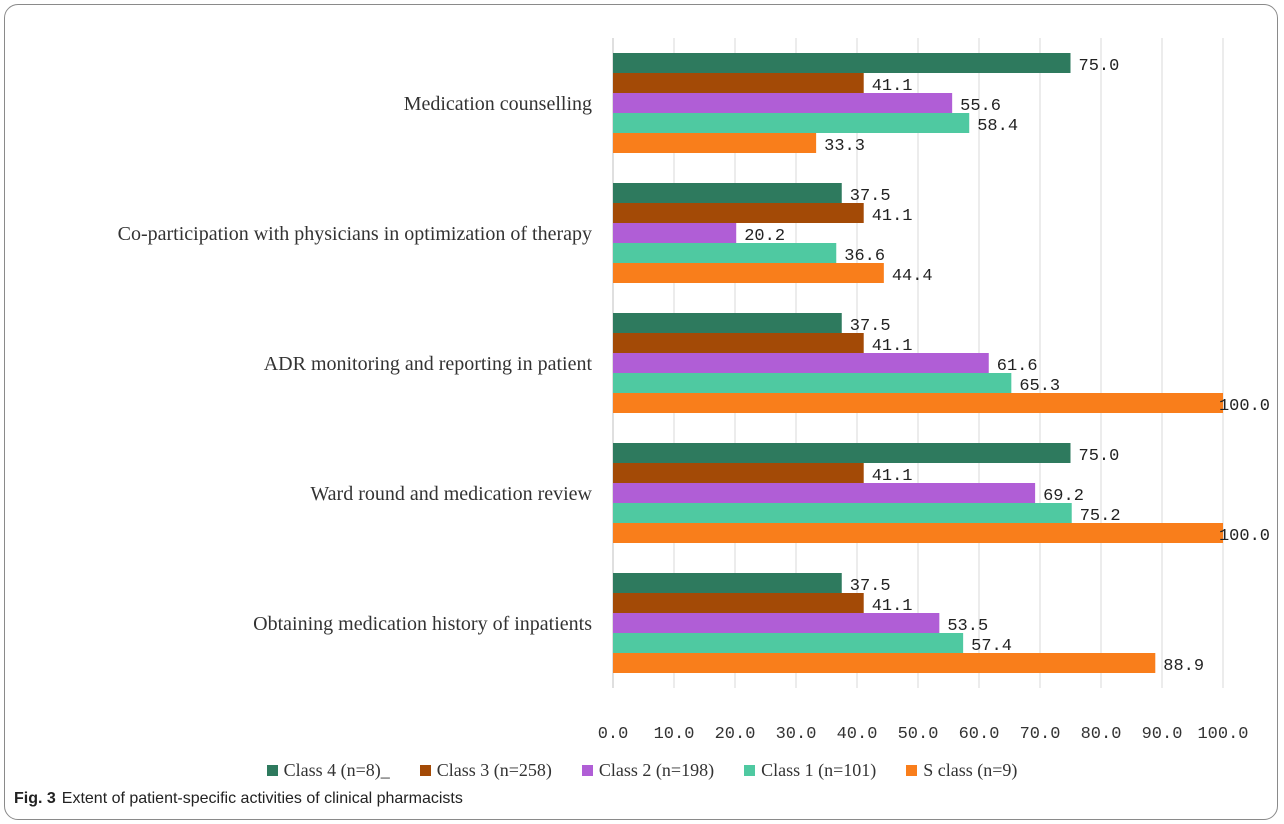 This screenshot has height=824, width=1284. I want to click on bar-value-label: 61.6, so click(1017, 366).